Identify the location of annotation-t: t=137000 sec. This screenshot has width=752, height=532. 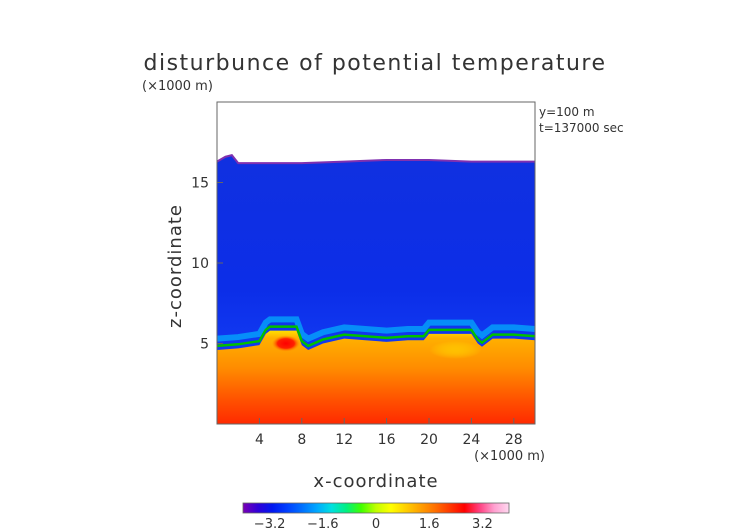
(581, 128).